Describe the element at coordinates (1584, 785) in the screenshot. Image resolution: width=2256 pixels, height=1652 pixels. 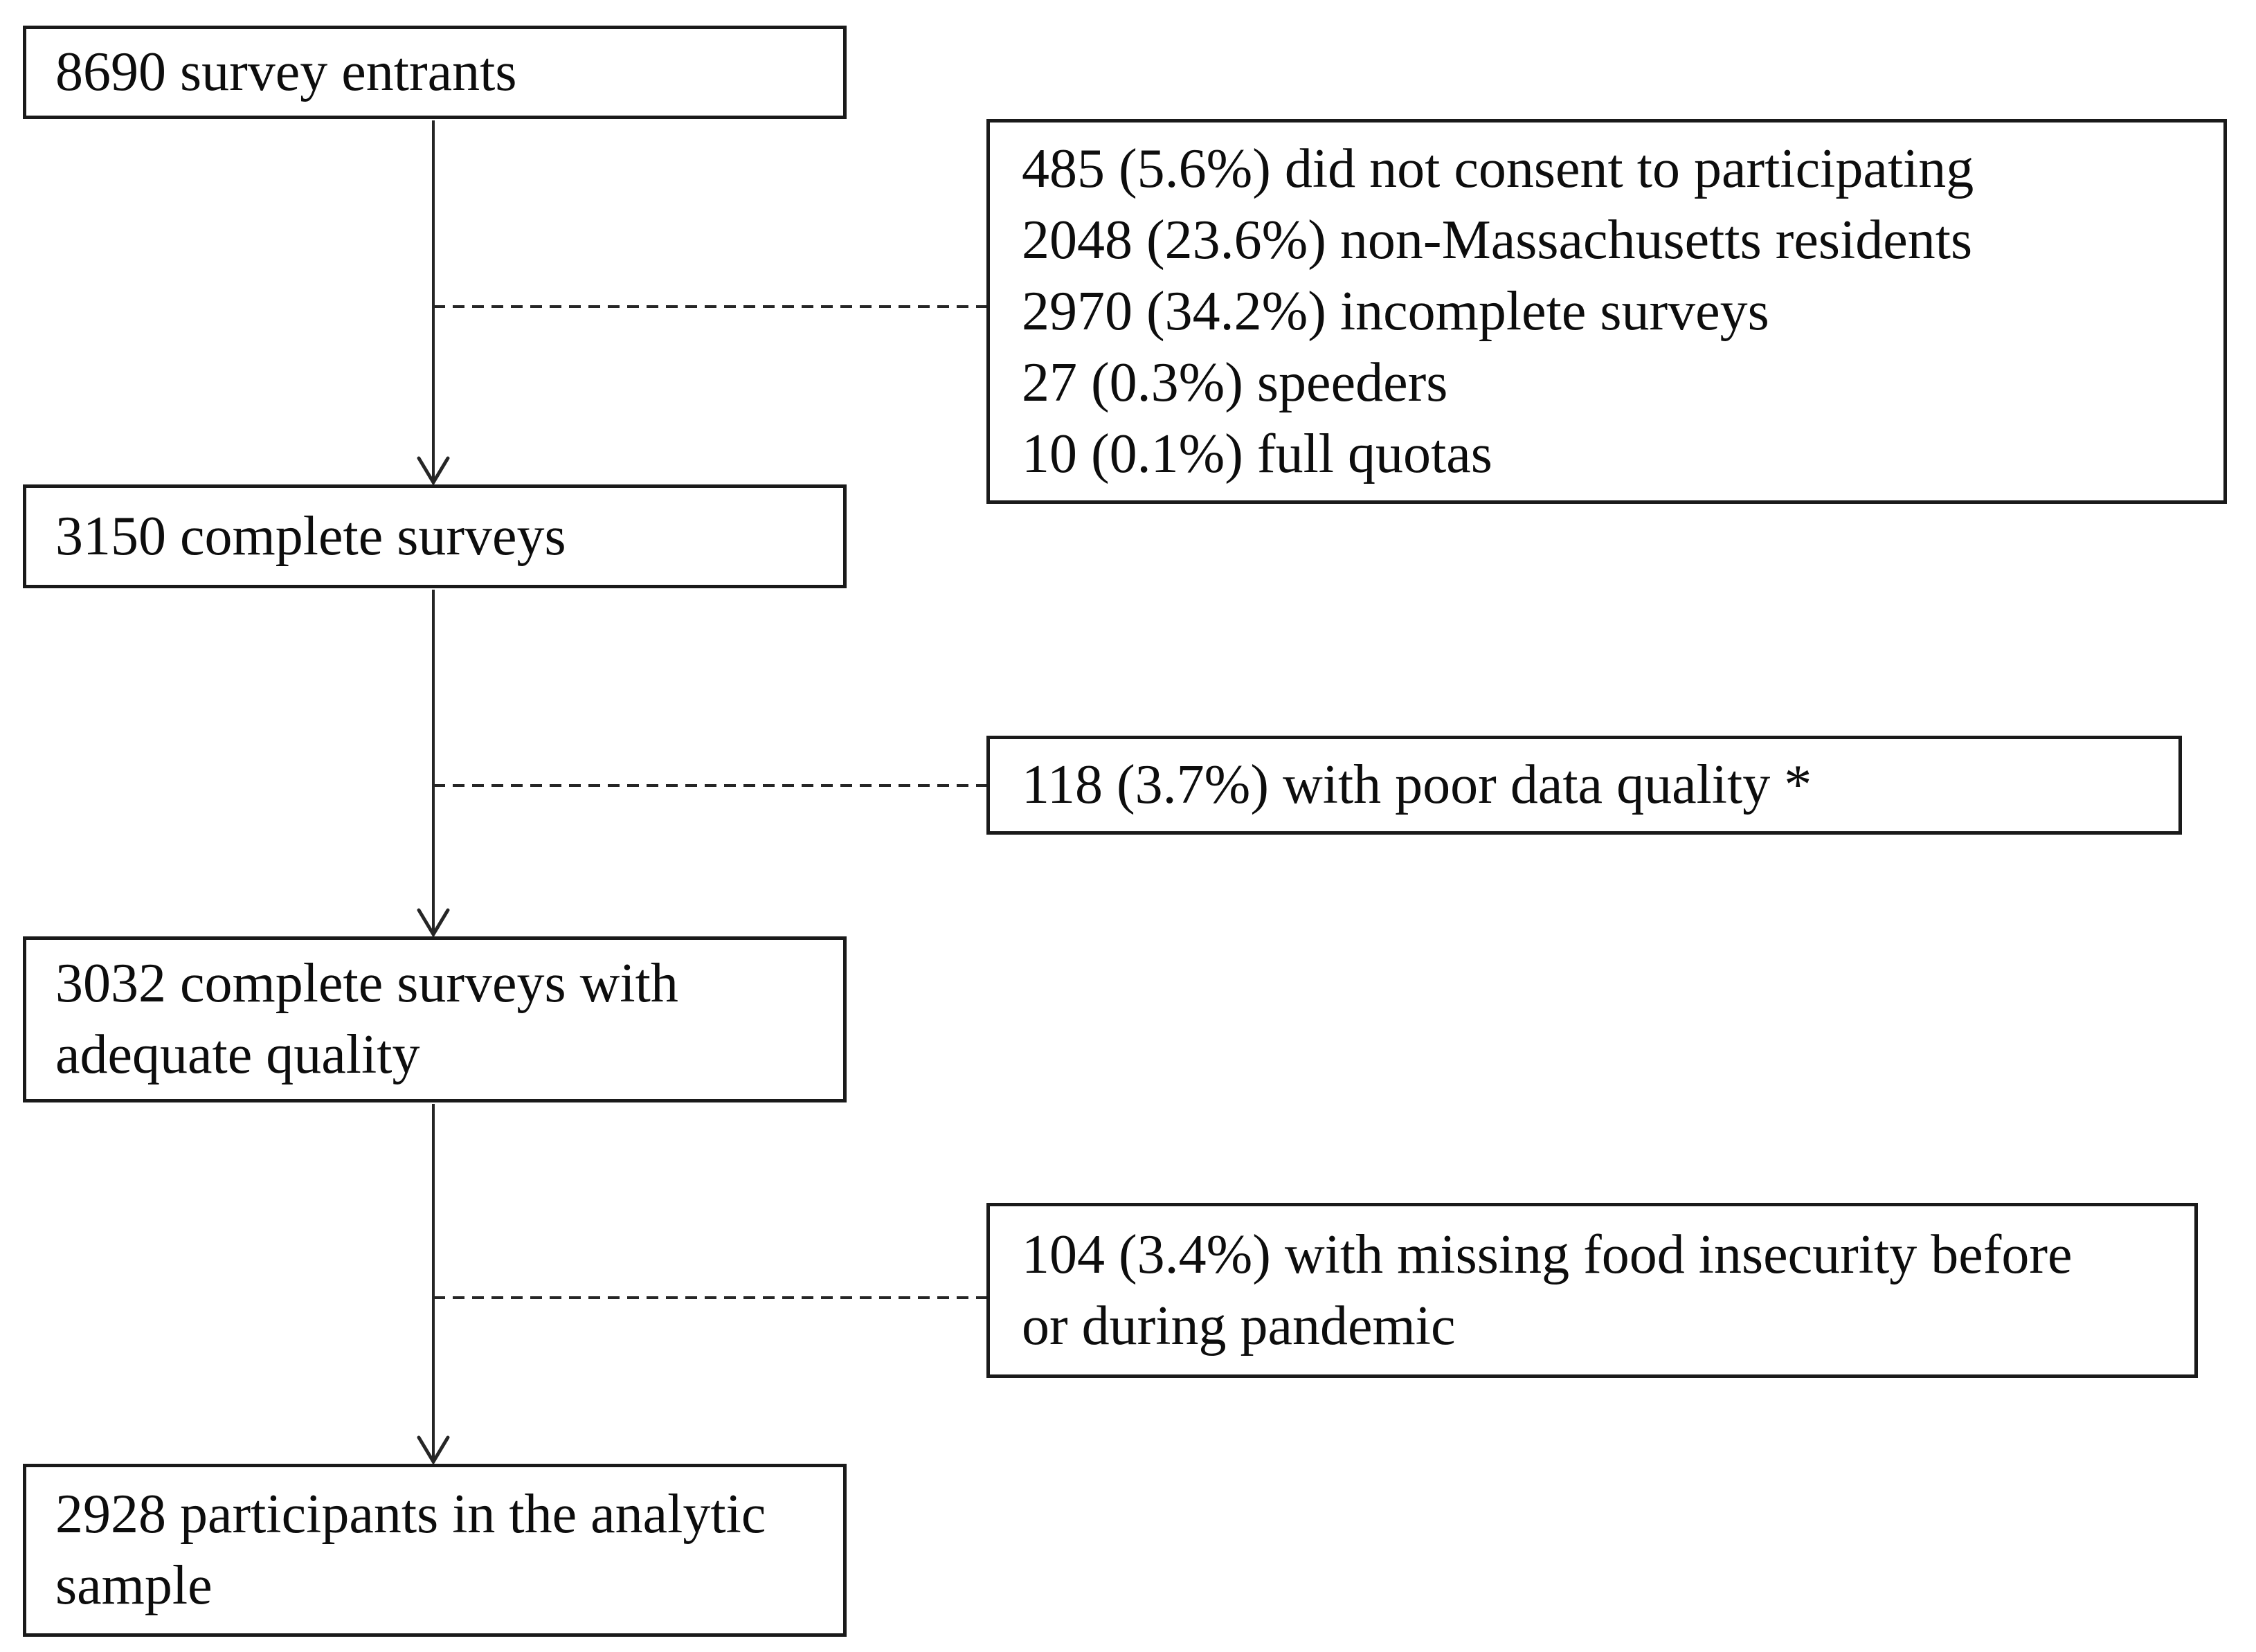
I see `exclusion-box-poor-data-quality: 118 (3.7%) with poor data quality *` at that location.